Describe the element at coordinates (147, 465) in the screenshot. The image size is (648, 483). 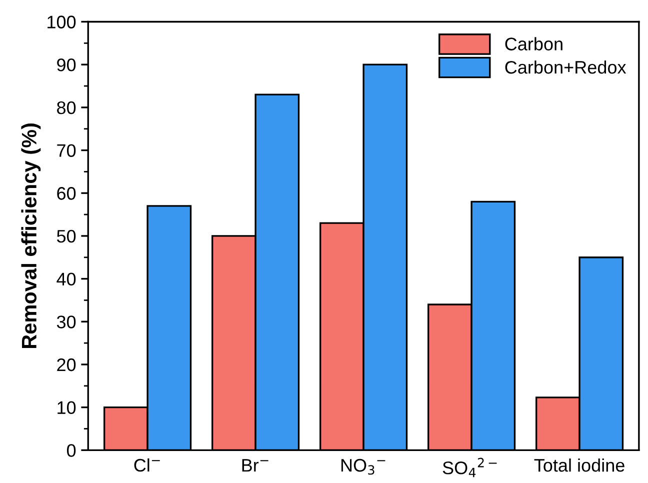
I see `x-tick-label: Cl$^{−}$` at that location.